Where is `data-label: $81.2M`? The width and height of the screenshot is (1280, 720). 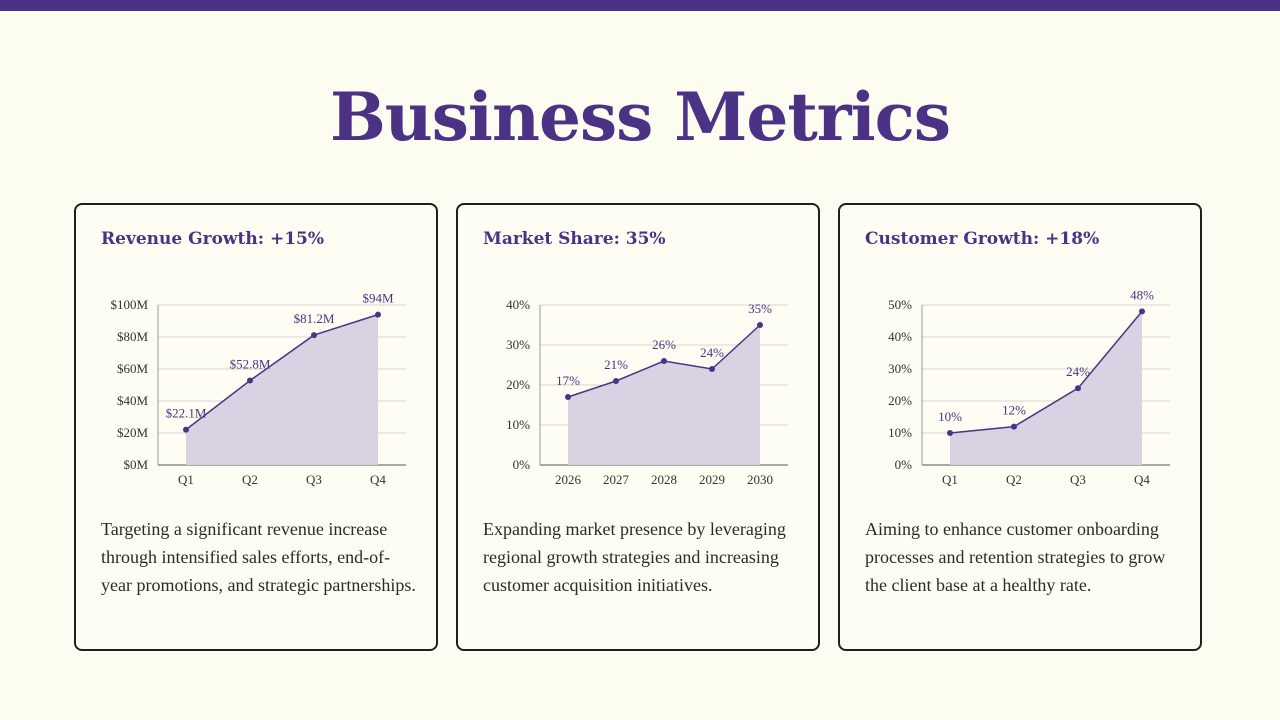
data-label: $81.2M is located at coordinates (314, 318).